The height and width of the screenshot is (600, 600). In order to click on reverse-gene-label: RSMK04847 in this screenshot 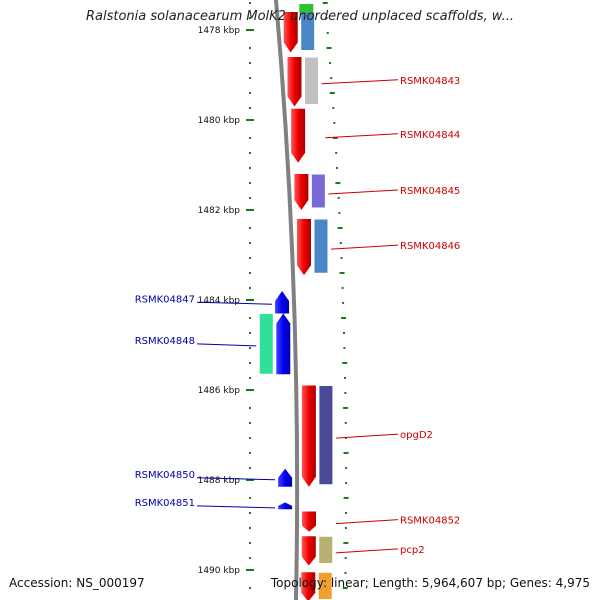, I will do `click(165, 299)`.